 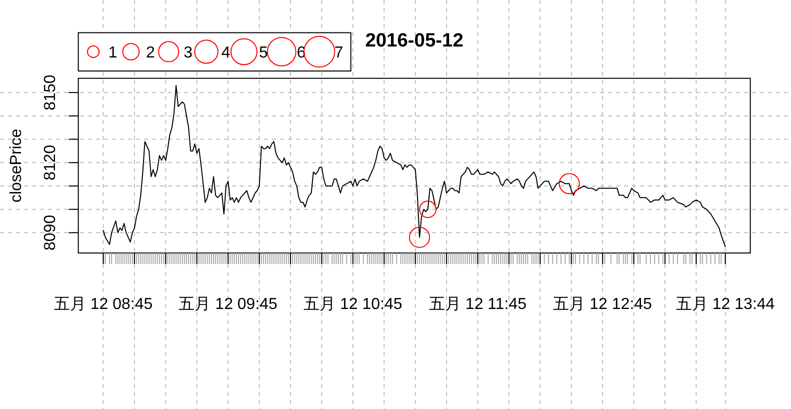 What do you see at coordinates (16, 165) in the screenshot?
I see `y-axis-title: closePrice` at bounding box center [16, 165].